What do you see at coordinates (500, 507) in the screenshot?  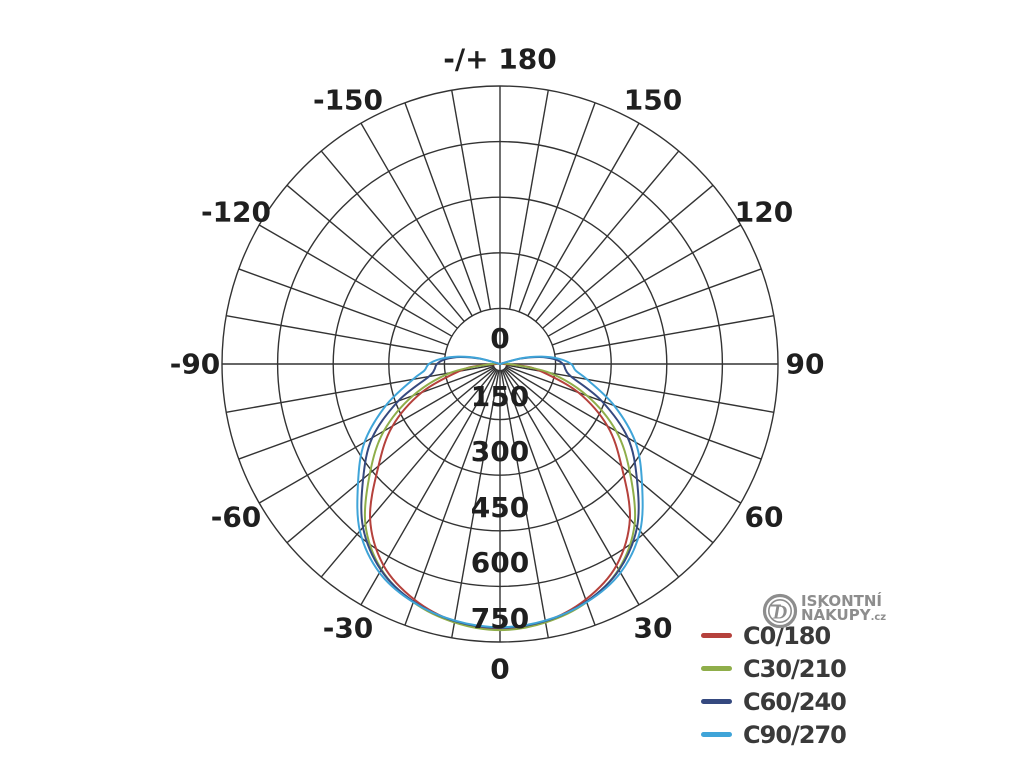 I see `radial-tick-label: 450` at bounding box center [500, 507].